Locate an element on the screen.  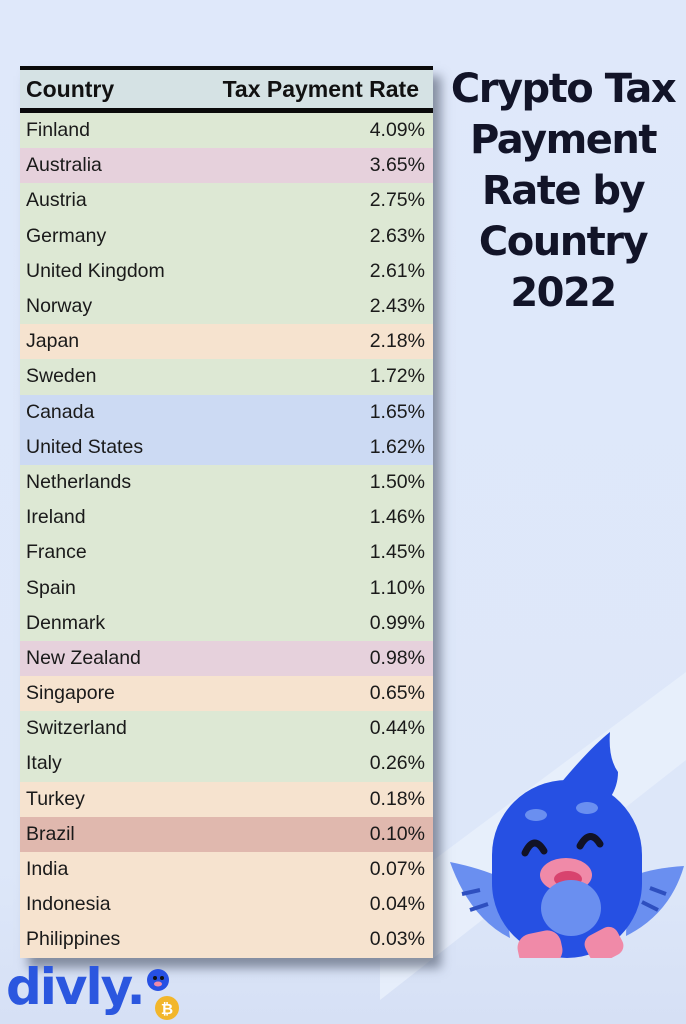
table-row: Denmark 0.99% is located at coordinates (226, 623).